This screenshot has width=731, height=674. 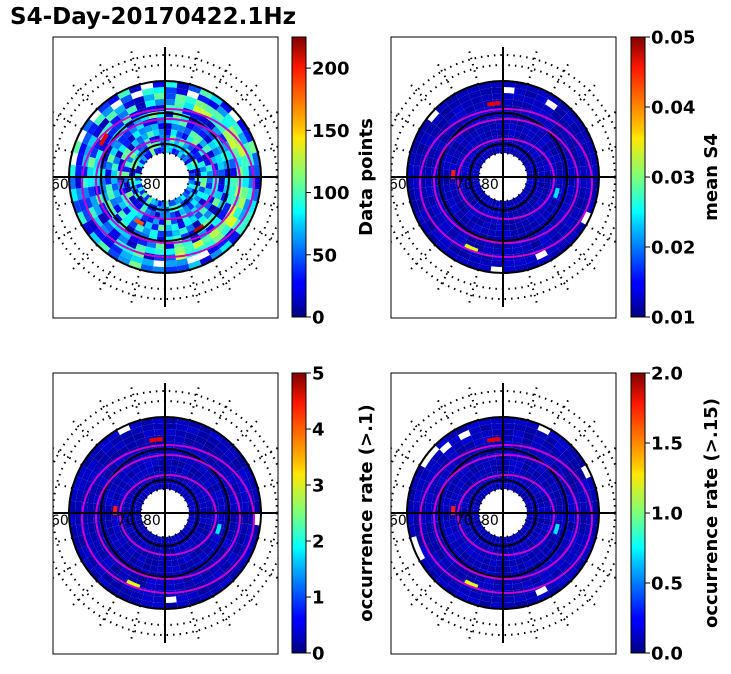 What do you see at coordinates (464, 521) in the screenshot?
I see `latitude-label: 70` at bounding box center [464, 521].